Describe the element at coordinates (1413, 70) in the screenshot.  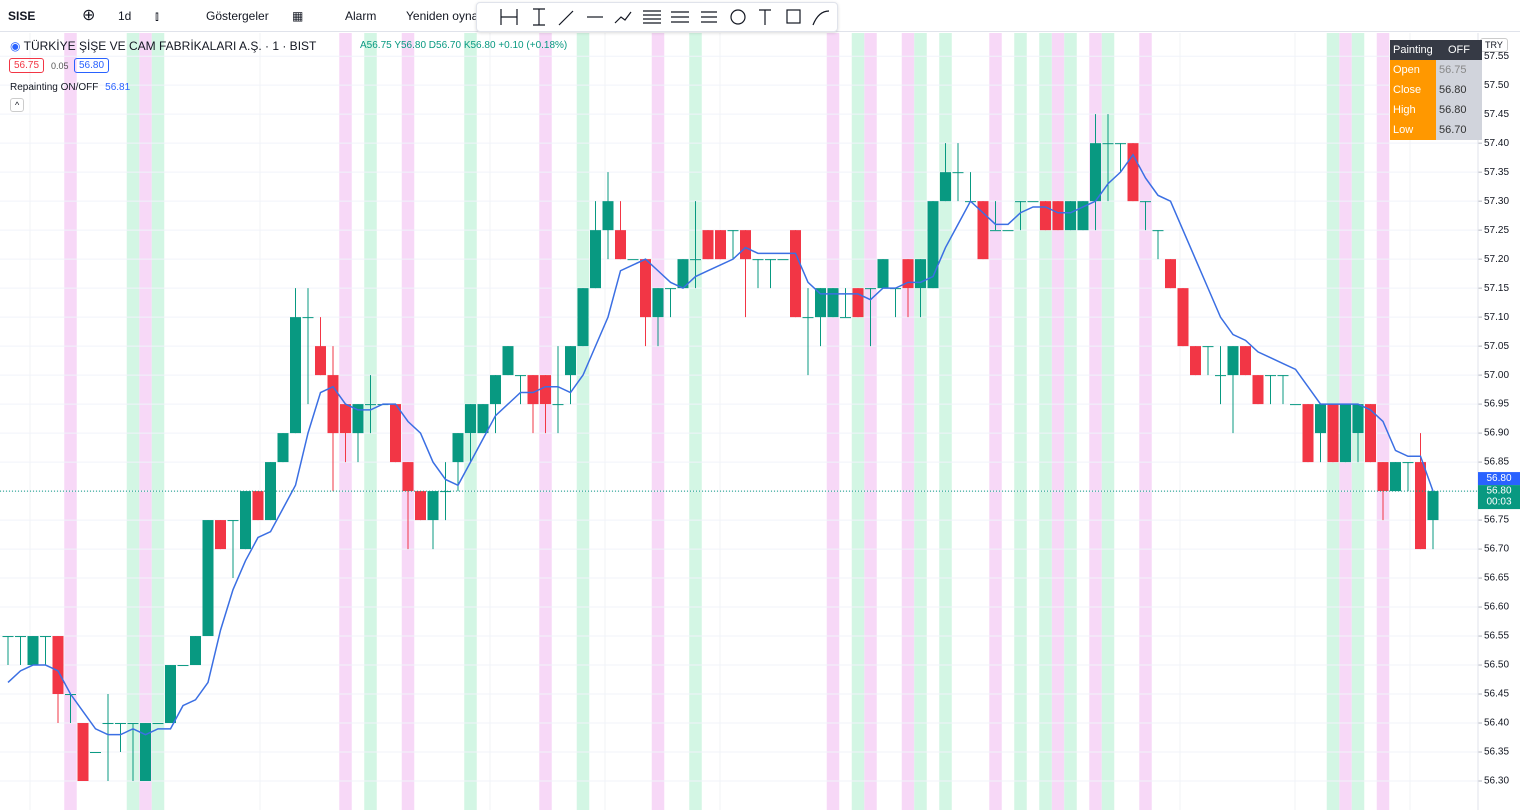
I see `label: Open` at that location.